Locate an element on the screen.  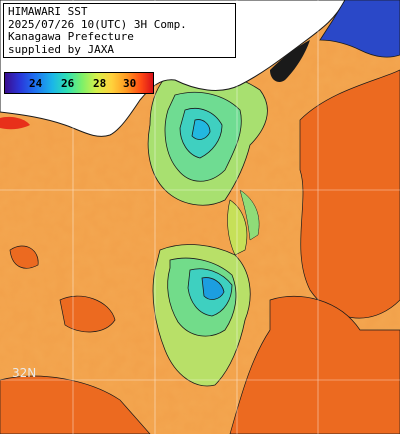
info-title: HIMAWARI SST is located at coordinates (48, 12).